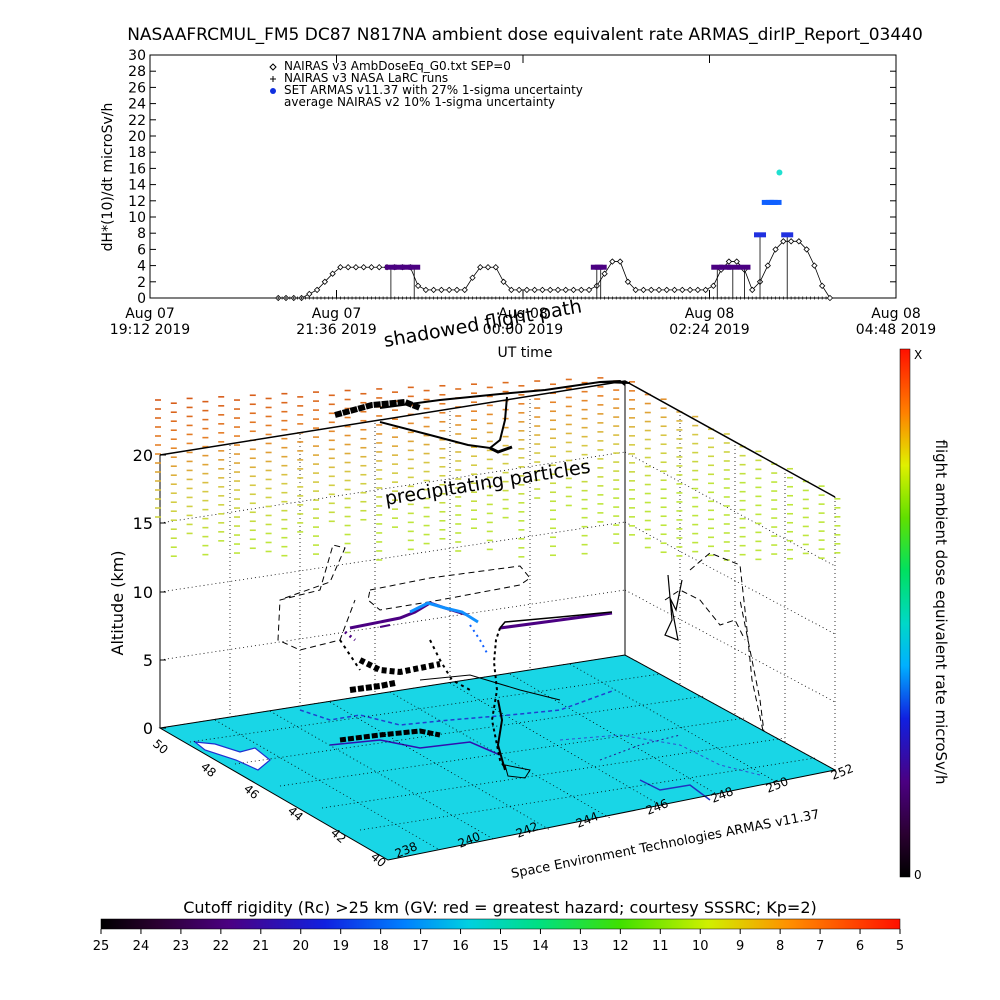  What do you see at coordinates (137, 88) in the screenshot?
I see `y-tick-label: 26` at bounding box center [137, 88].